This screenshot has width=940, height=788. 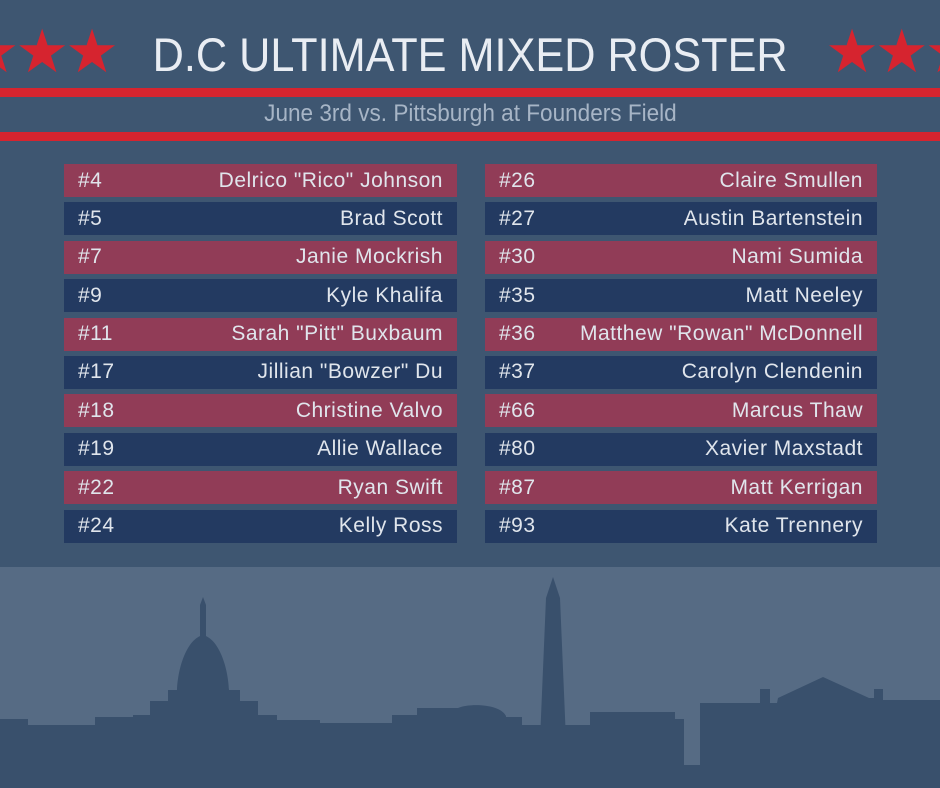 What do you see at coordinates (390, 487) in the screenshot?
I see `player-name: Ryan Swift` at bounding box center [390, 487].